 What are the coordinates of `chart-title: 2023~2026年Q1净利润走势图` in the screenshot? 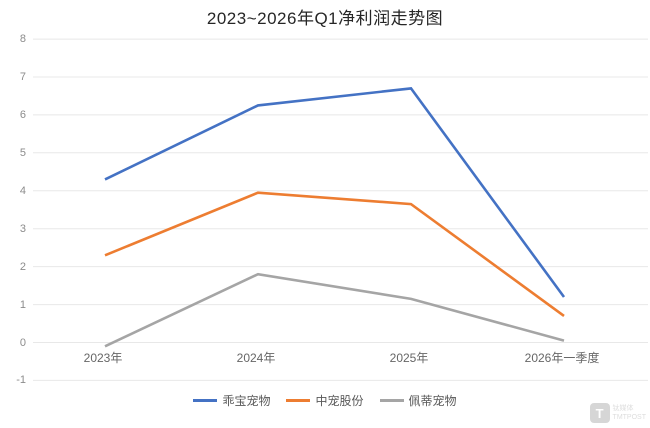 It's located at (325, 18).